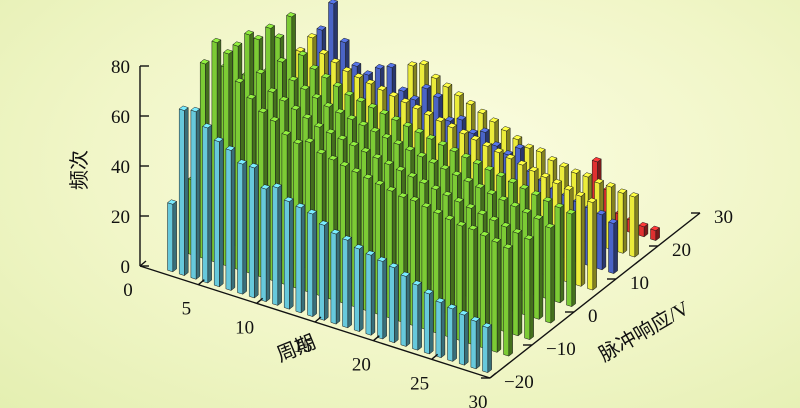 The image size is (800, 408). I want to click on y-axis-title: 脉冲响应/V, so click(644, 331).